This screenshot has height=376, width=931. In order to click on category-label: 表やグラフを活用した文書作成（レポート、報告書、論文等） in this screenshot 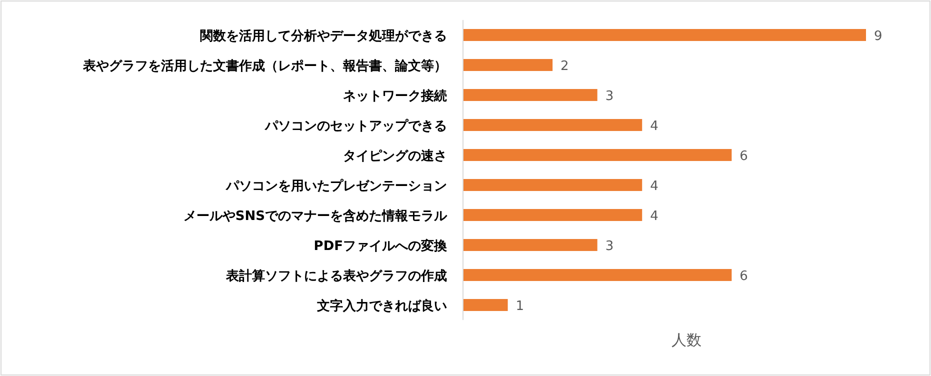, I will do `click(265, 66)`.